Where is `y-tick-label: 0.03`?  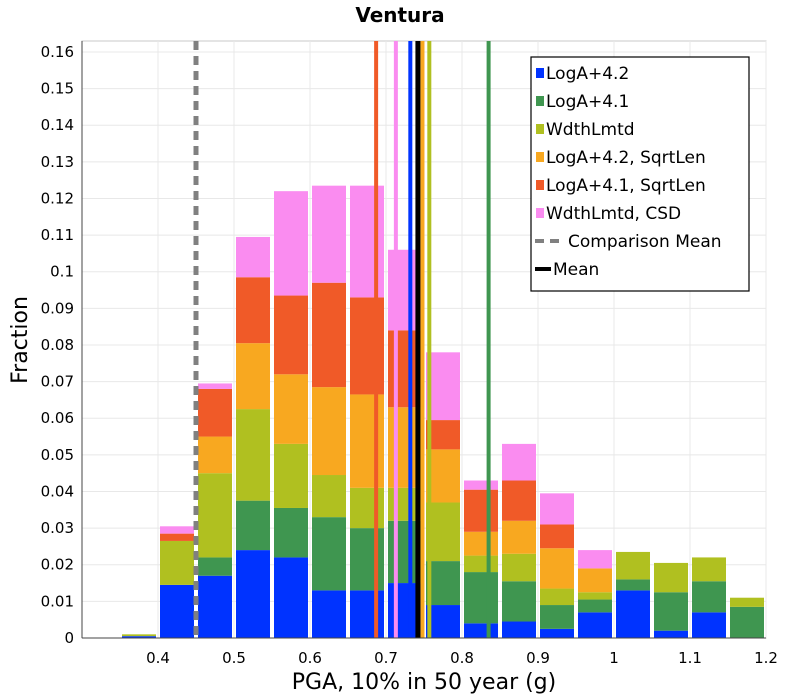
y-tick-label: 0.03 is located at coordinates (57, 528).